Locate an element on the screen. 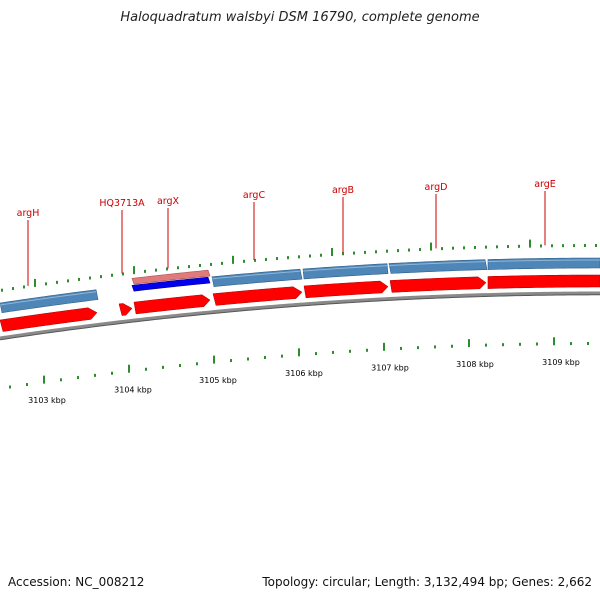 Image resolution: width=600 pixels, height=600 pixels. gene-label-hq3713a: HQ3713A is located at coordinates (122, 203).